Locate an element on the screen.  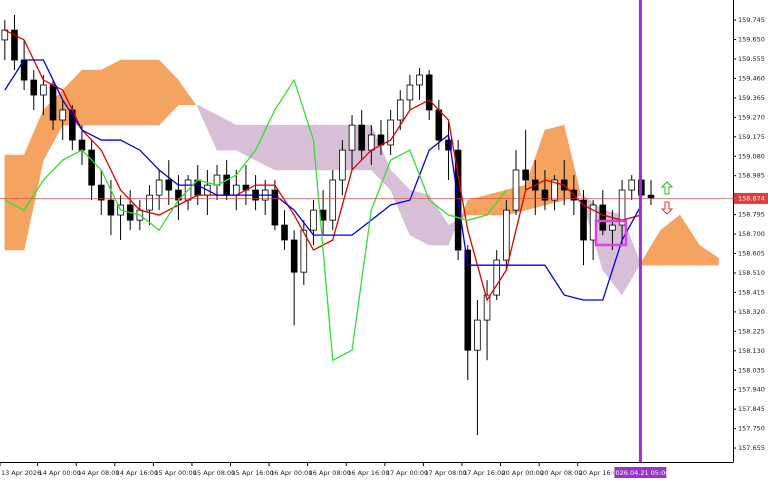
highlight-box is located at coordinates (611, 233).